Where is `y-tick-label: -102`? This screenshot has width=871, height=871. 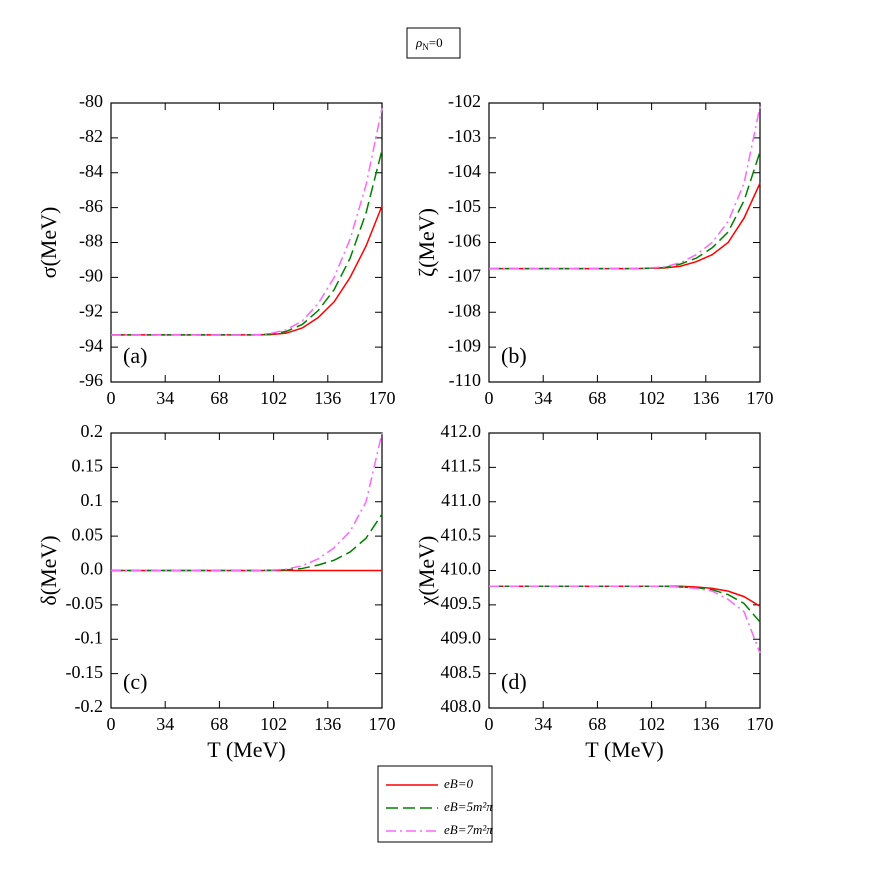
y-tick-label: -102 is located at coordinates (464, 101).